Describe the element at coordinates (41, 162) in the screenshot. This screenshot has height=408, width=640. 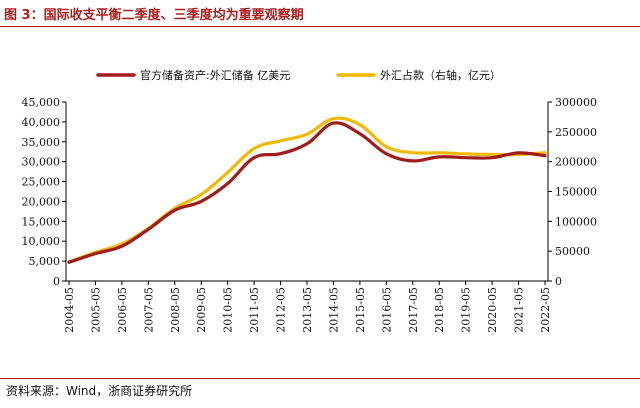
I see `left-tick-label: 30,000` at that location.